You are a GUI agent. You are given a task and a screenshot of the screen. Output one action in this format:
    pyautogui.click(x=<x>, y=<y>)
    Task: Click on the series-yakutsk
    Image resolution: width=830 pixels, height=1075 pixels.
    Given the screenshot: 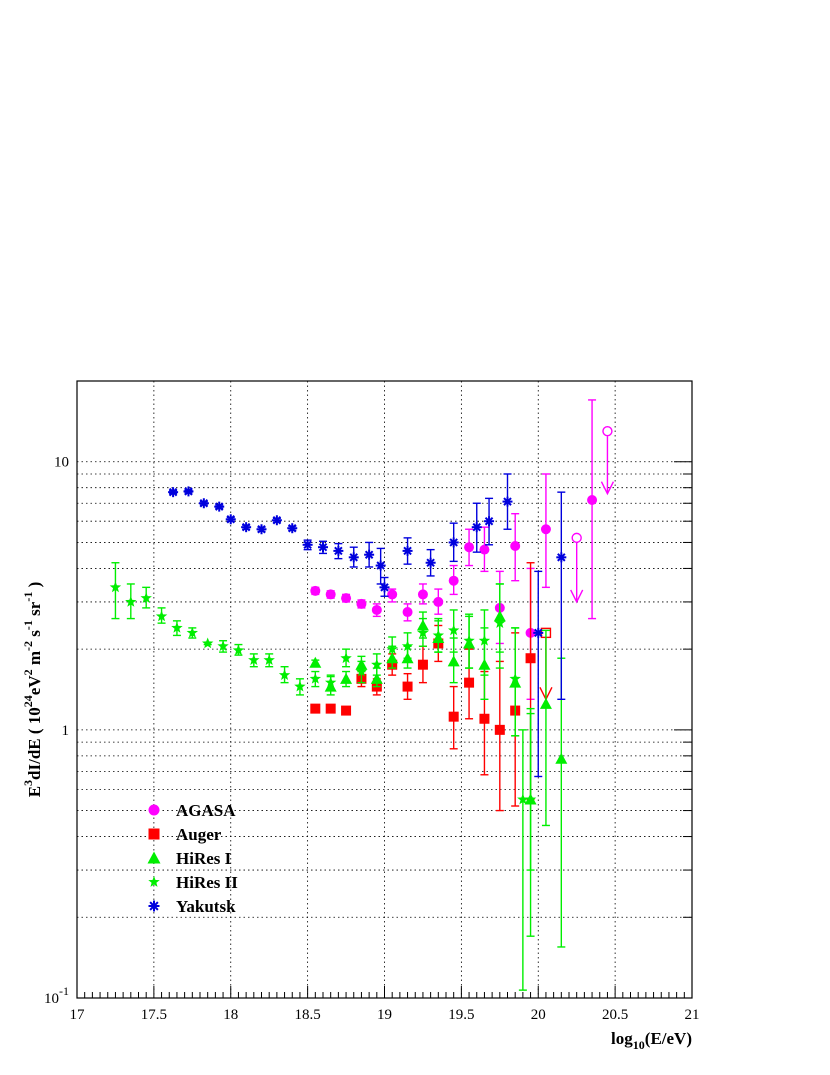 What is the action you would take?
    pyautogui.click(x=367, y=625)
    